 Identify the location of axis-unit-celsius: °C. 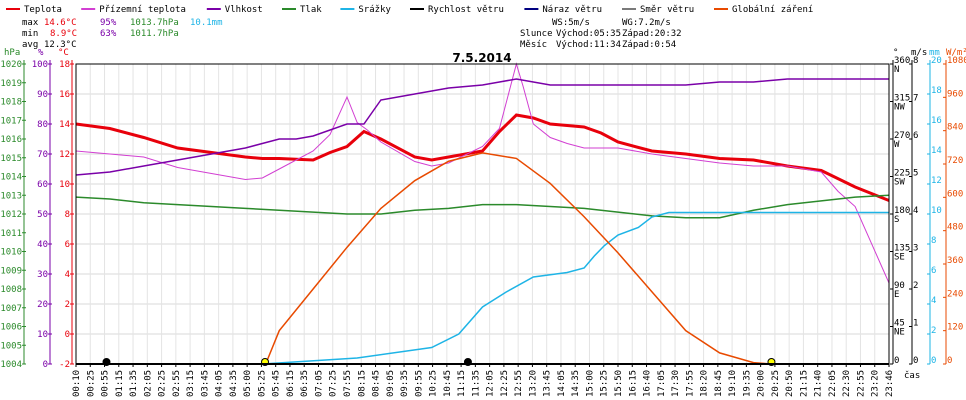
(63, 53).